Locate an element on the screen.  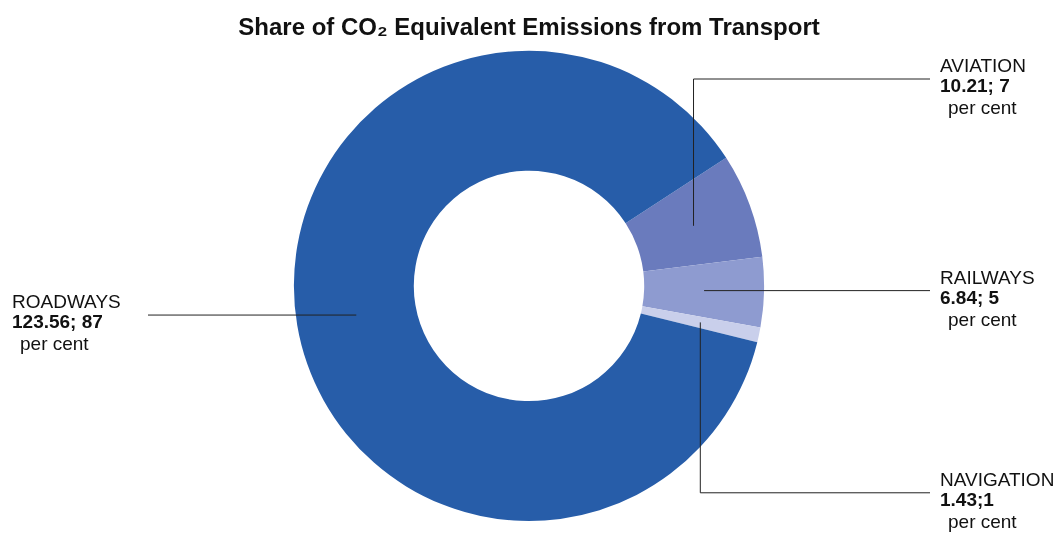
slice-label: ROADWAYS is located at coordinates (66, 302).